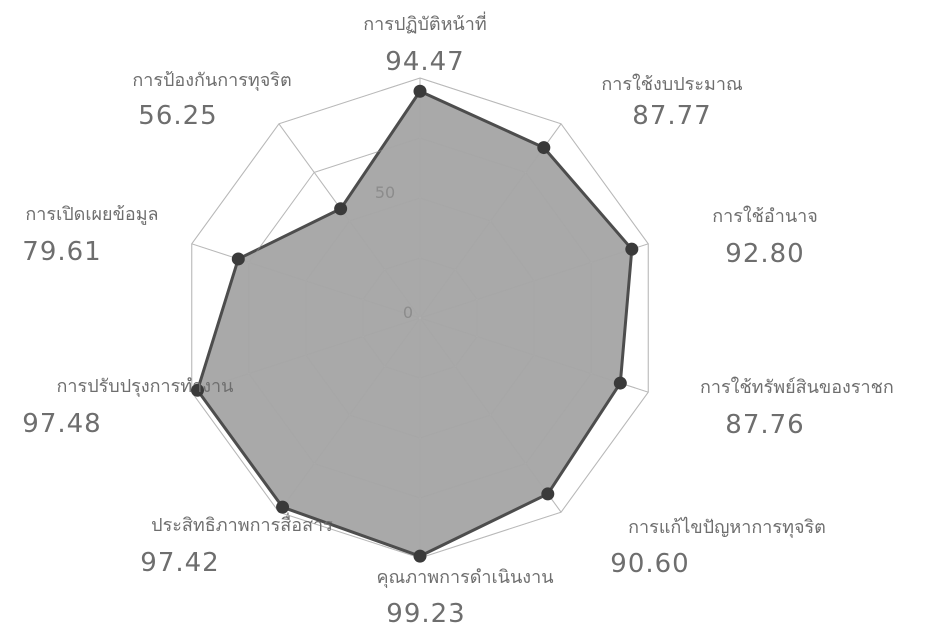  What do you see at coordinates (91, 214) in the screenshot?
I see `category-label: การเปิดเผยข้อมูล` at bounding box center [91, 214].